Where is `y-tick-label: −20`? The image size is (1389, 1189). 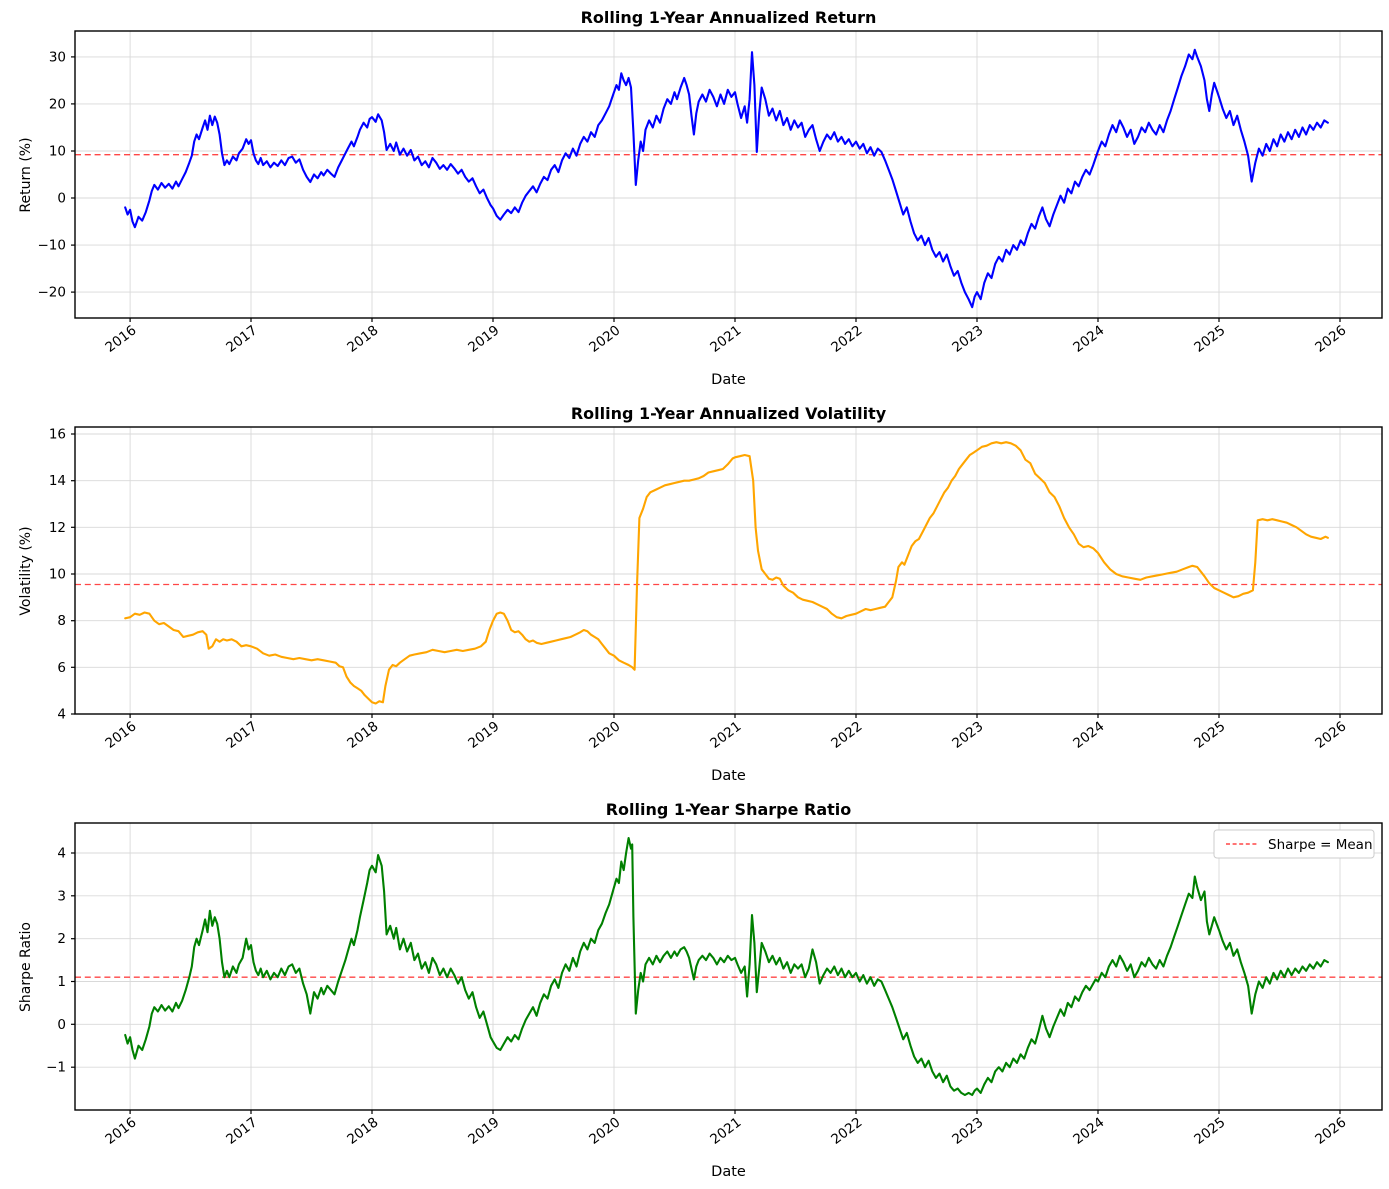
y-tick-label: −20 is located at coordinates (52, 293).